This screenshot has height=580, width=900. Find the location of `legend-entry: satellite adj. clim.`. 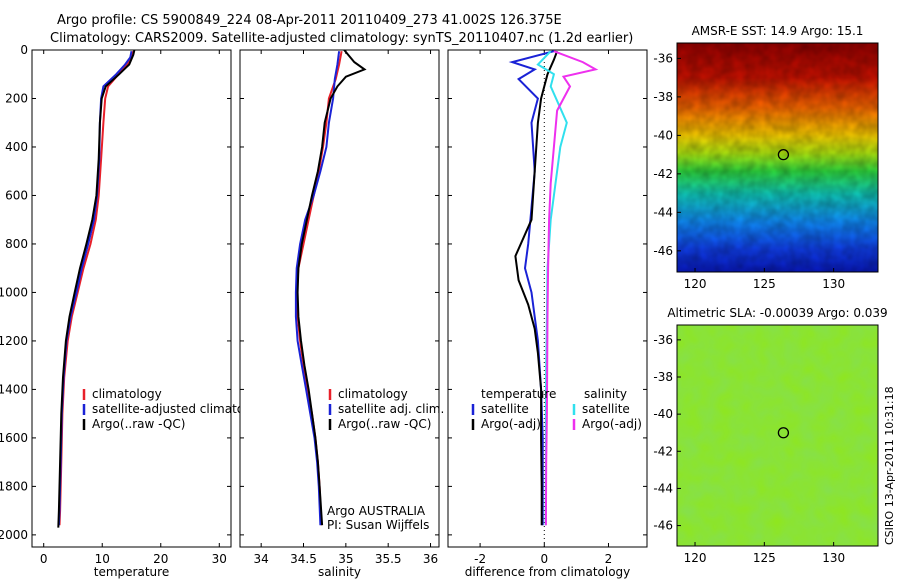

legend-entry: satellite adj. clim. is located at coordinates (391, 409).